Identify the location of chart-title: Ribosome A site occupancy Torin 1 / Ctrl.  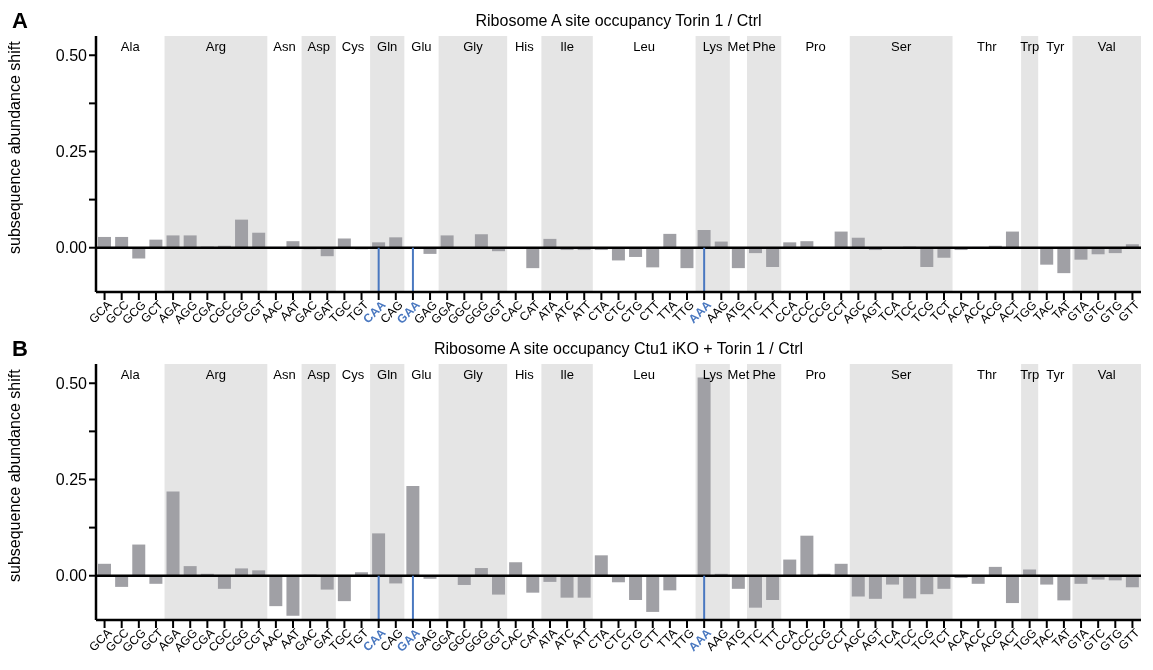
(618, 21).